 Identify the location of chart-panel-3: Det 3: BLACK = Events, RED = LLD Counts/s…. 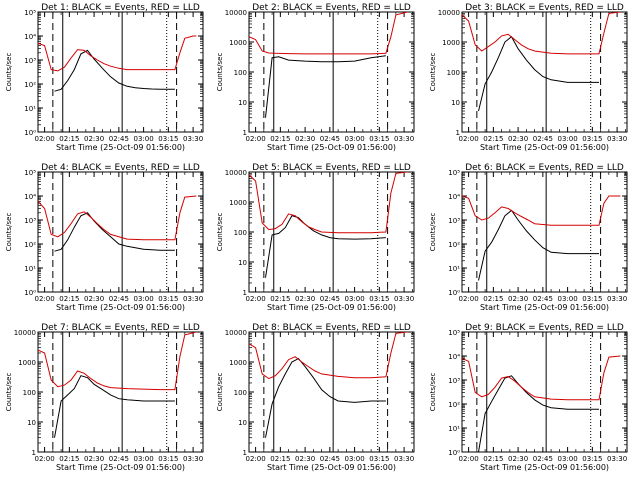
(528, 77).